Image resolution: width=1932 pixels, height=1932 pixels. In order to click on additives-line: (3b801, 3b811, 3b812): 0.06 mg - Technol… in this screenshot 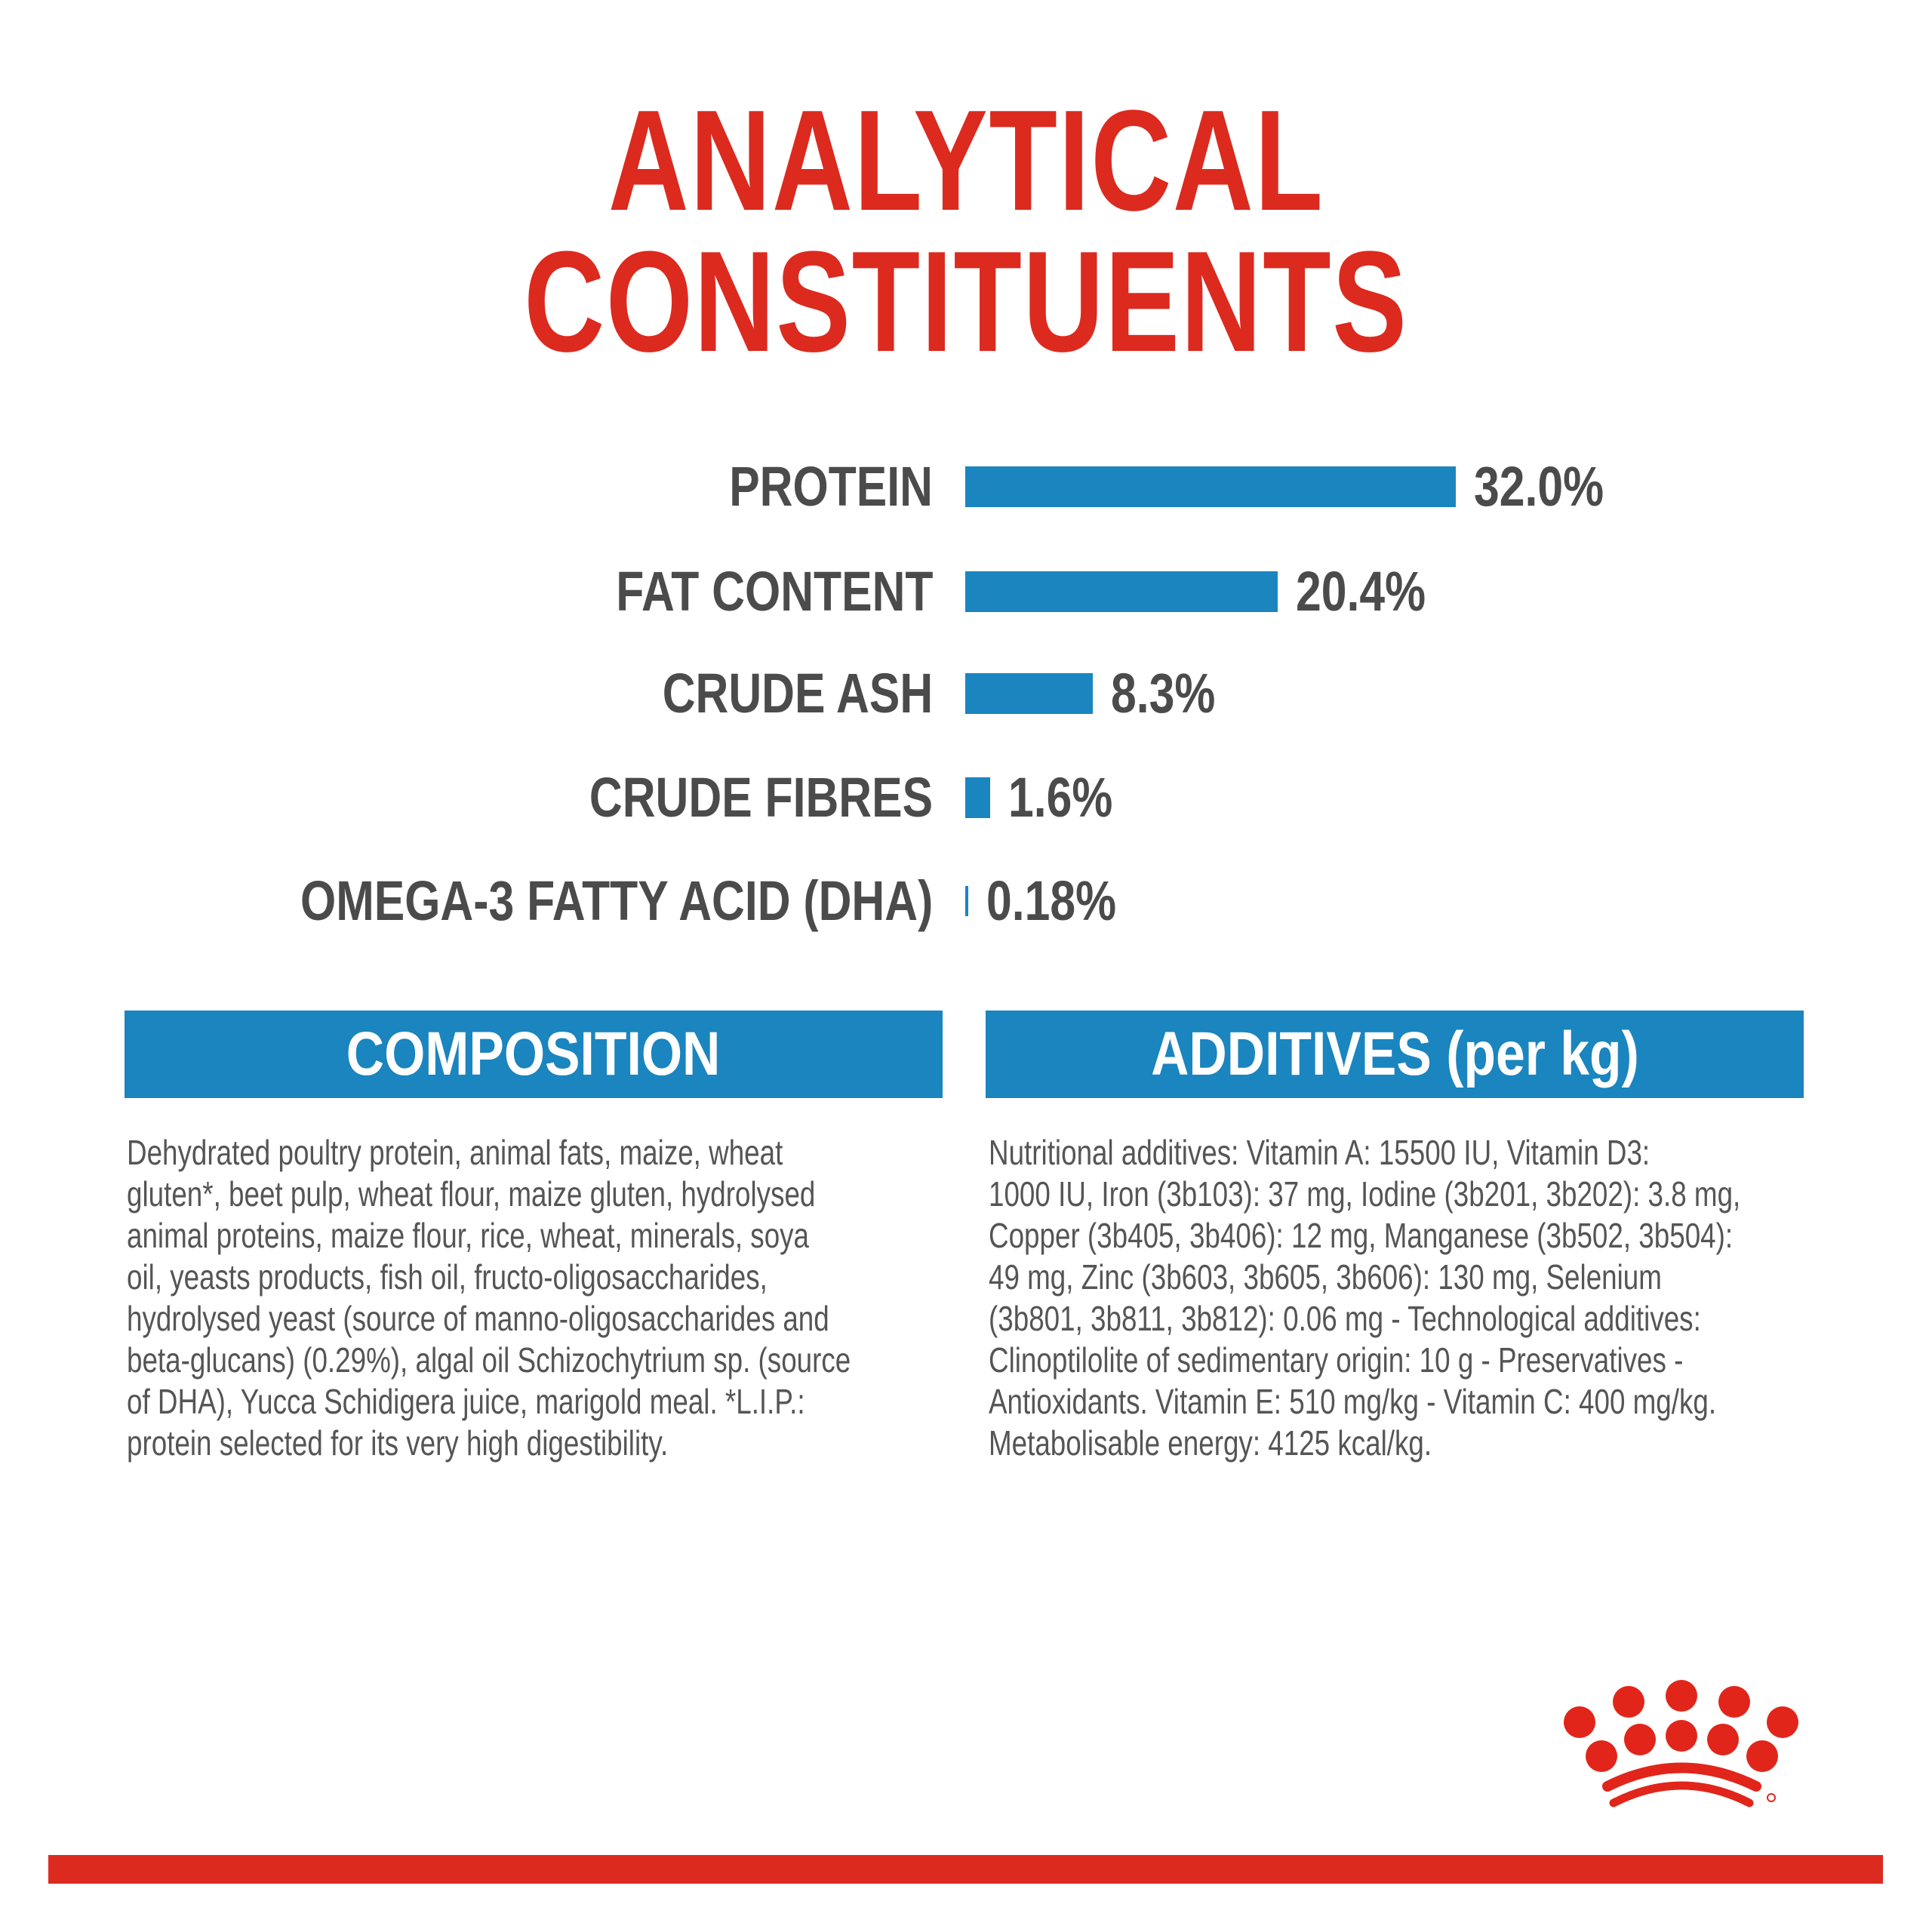, I will do `click(1345, 1318)`.